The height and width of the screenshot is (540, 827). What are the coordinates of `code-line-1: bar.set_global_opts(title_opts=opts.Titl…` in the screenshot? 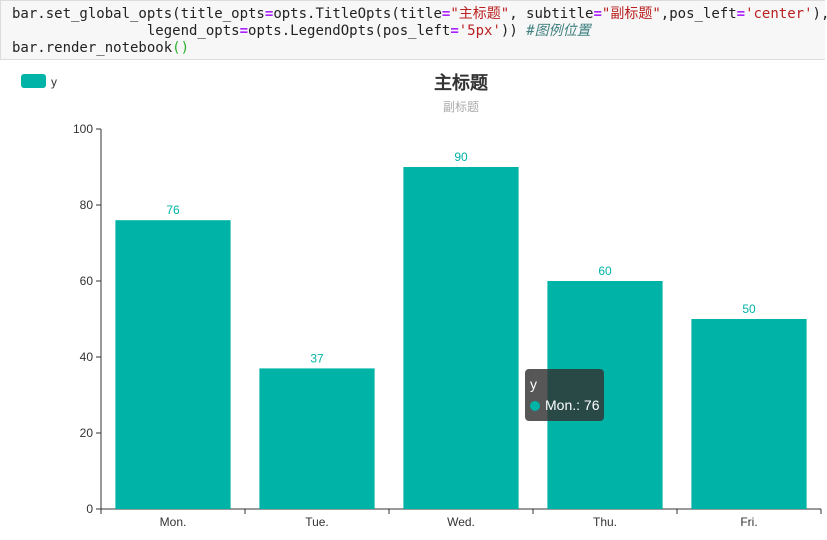 It's located at (419, 14).